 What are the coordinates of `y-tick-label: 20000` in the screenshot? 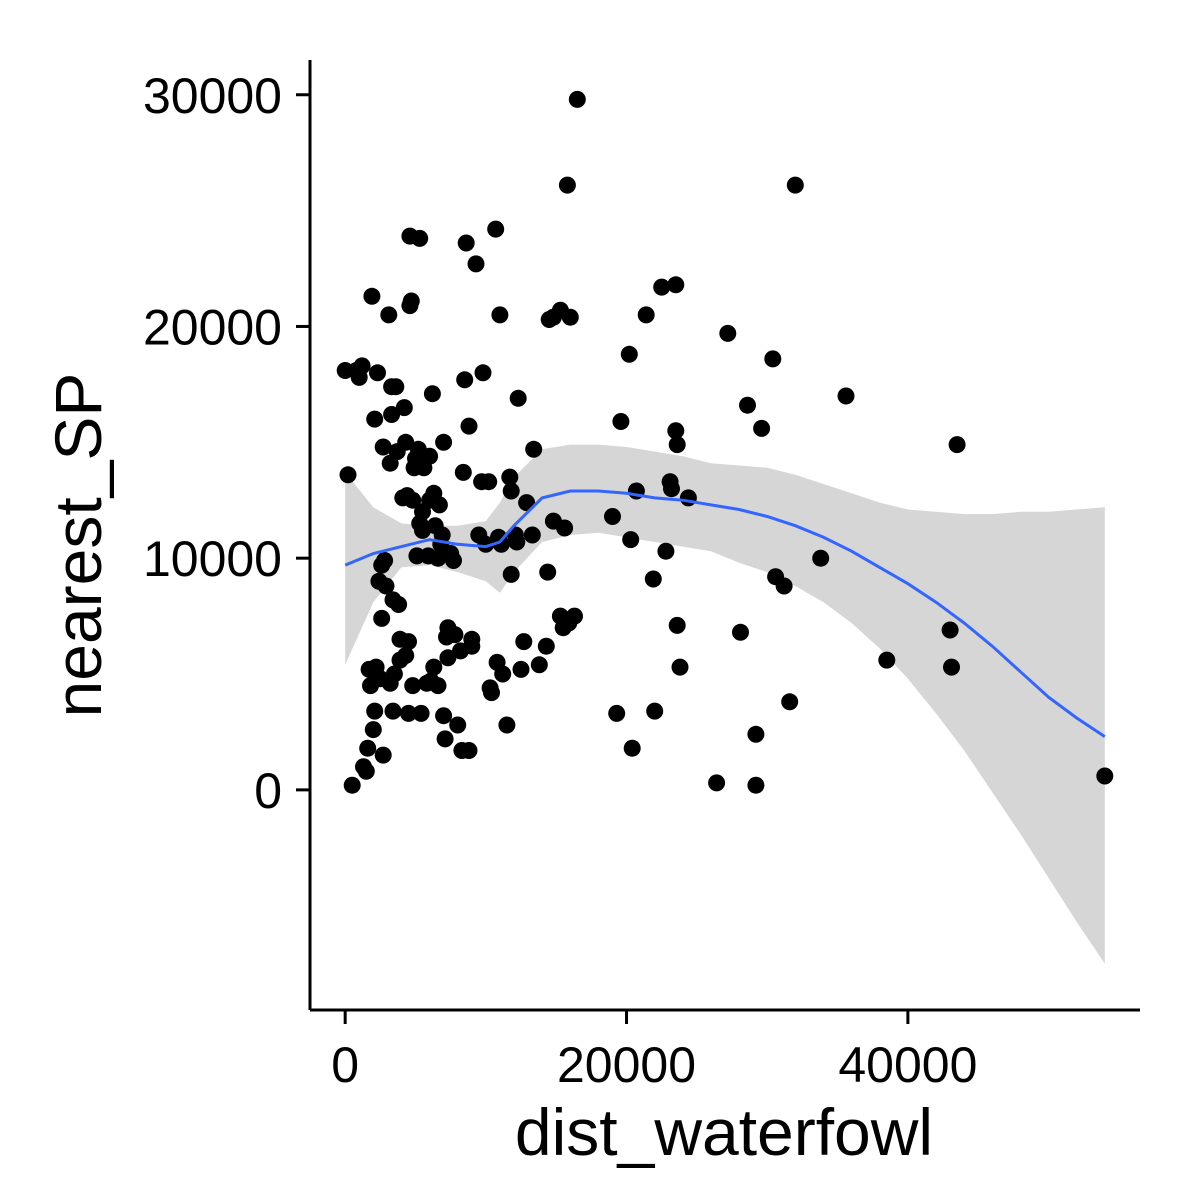 It's located at (212, 327).